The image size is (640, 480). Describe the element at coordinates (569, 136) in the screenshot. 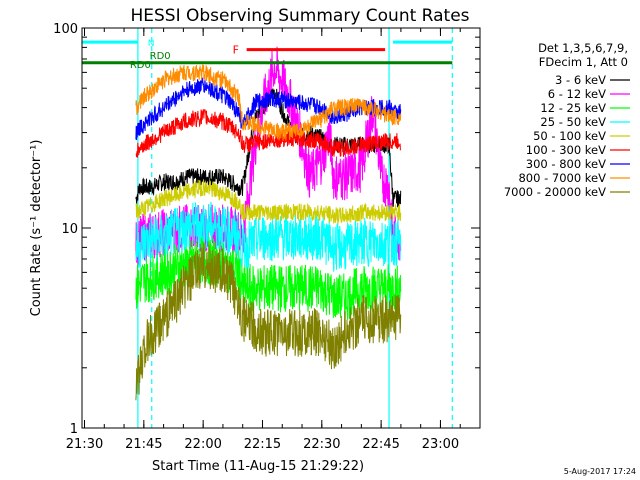

I see `legend-label-4: 50 - 100 keV` at that location.